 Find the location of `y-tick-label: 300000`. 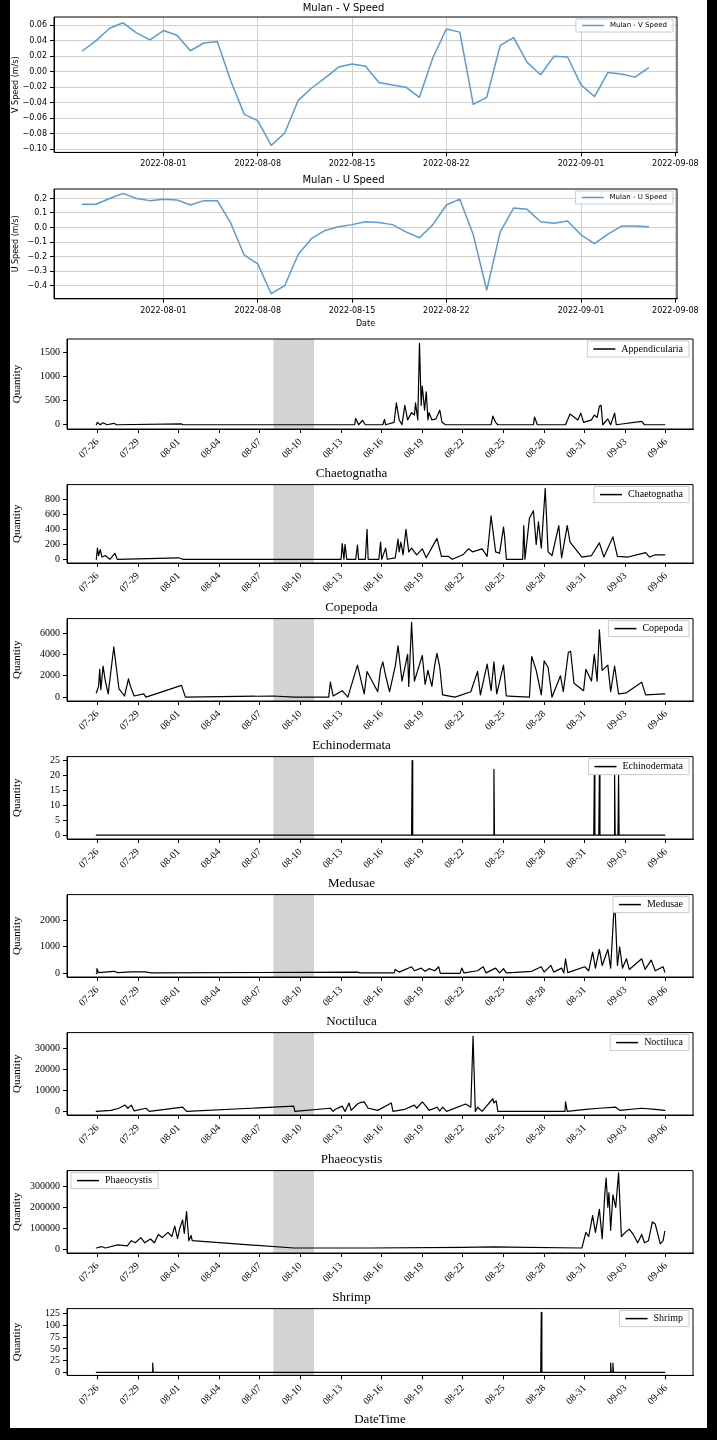

y-tick-label: 300000 is located at coordinates (45, 1186).